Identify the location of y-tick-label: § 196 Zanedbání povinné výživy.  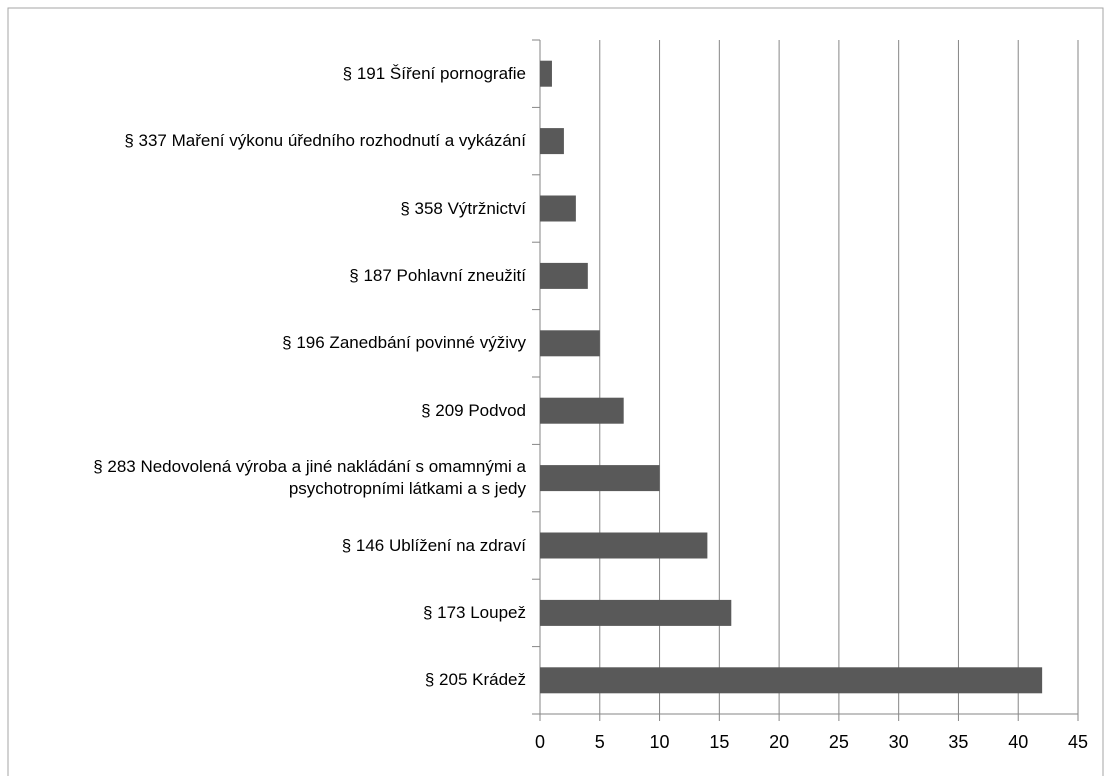
(404, 343).